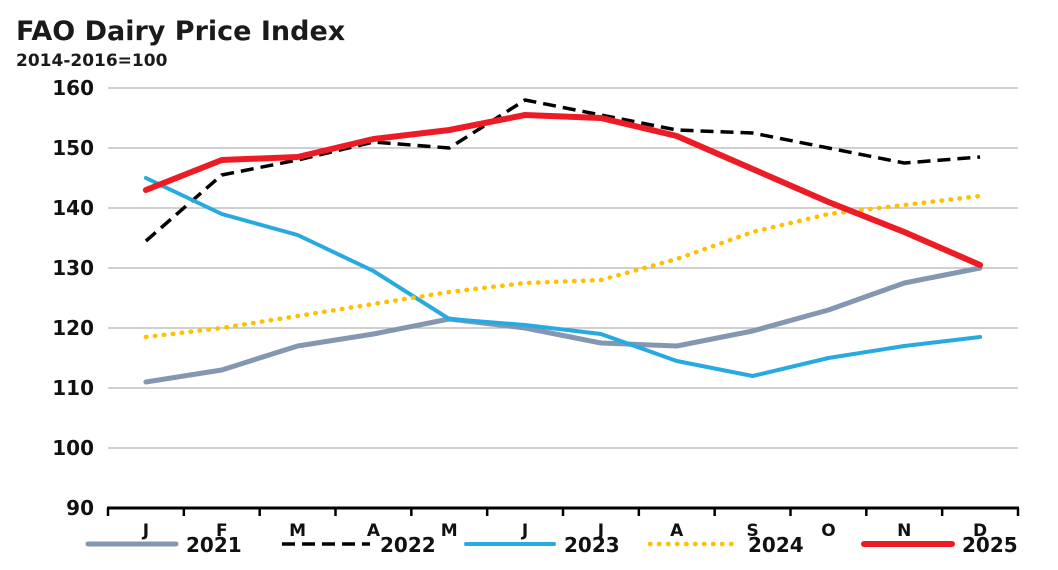 Image resolution: width=1058 pixels, height=570 pixels. I want to click on y-axis-labels: 90 100 110 120 130 140 150 160, so click(73, 298).